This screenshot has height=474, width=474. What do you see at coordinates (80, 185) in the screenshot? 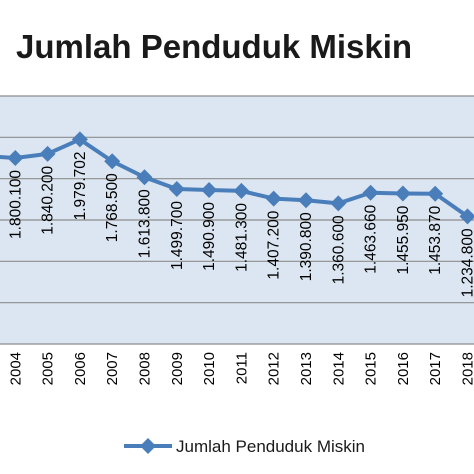
I see `data-label: 1.979.702` at bounding box center [80, 185].